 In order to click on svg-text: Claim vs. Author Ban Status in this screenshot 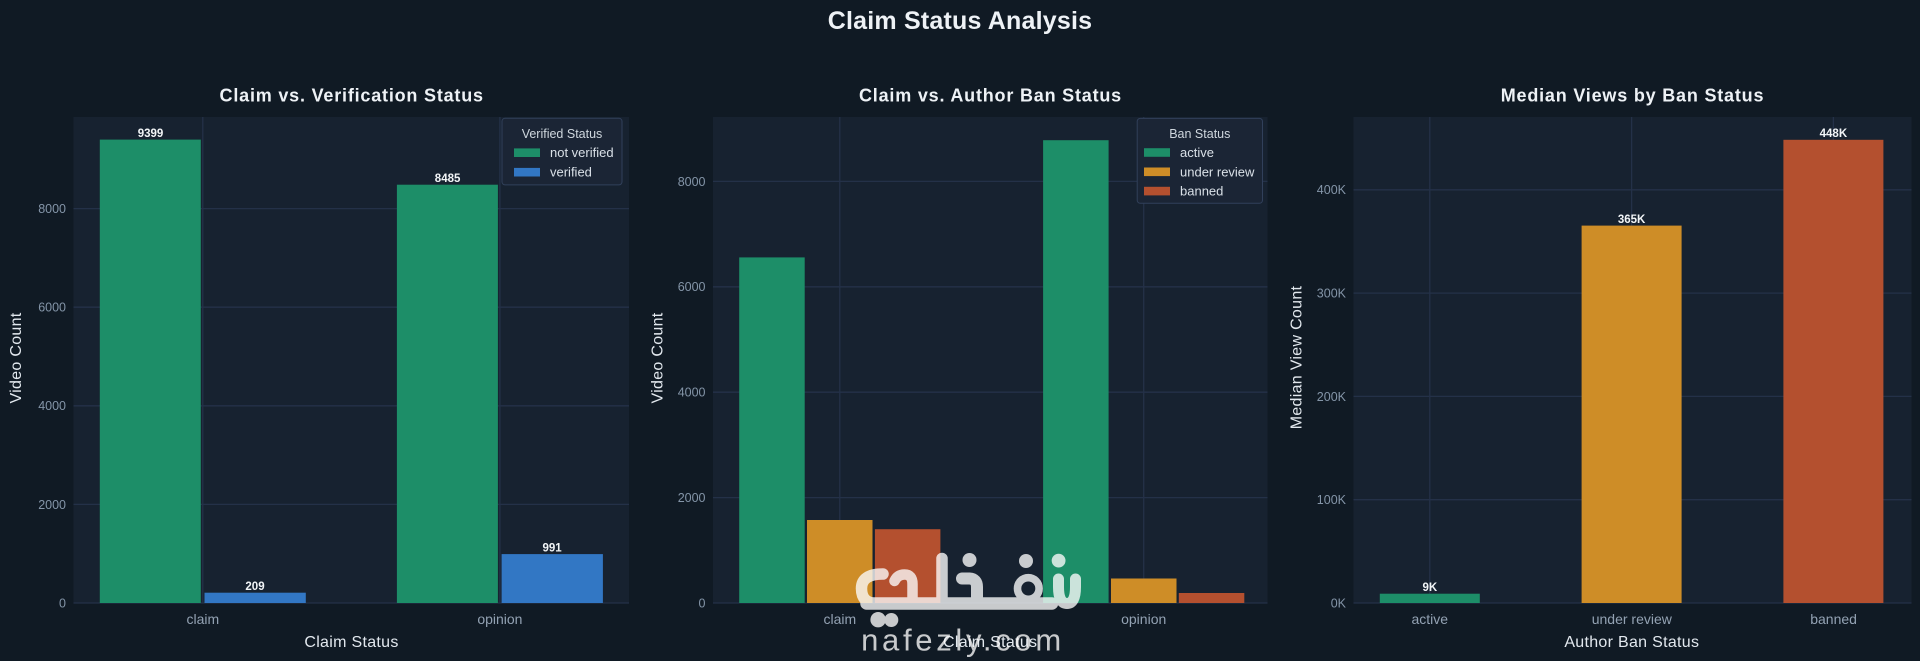, I will do `click(990, 96)`.